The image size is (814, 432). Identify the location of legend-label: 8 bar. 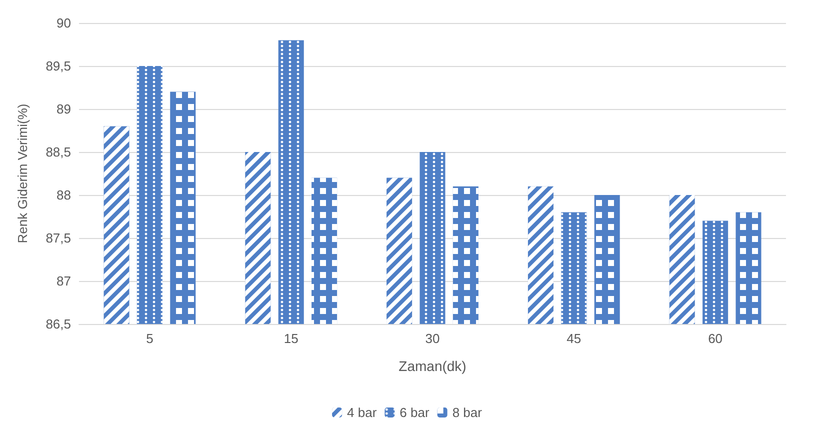
(467, 412).